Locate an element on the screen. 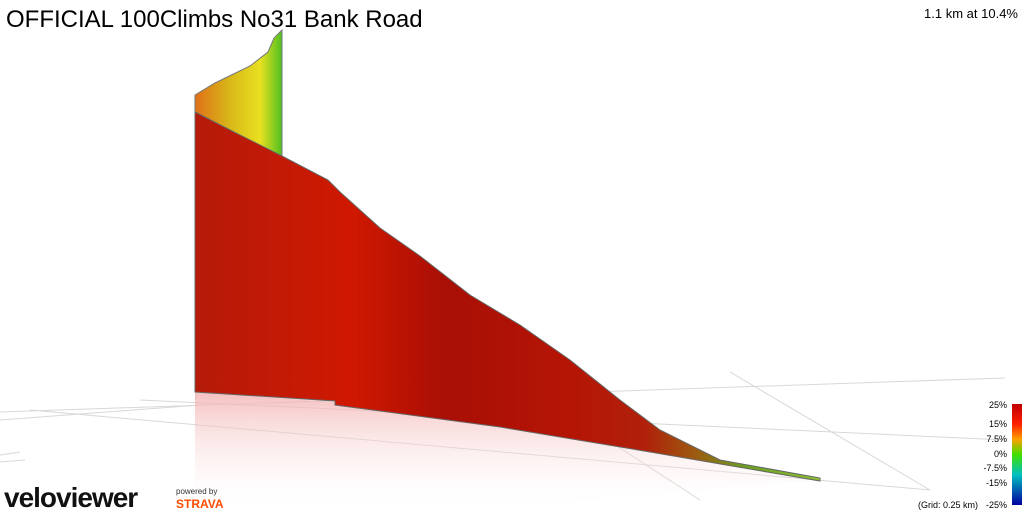  gradient-bar is located at coordinates (1017, 454).